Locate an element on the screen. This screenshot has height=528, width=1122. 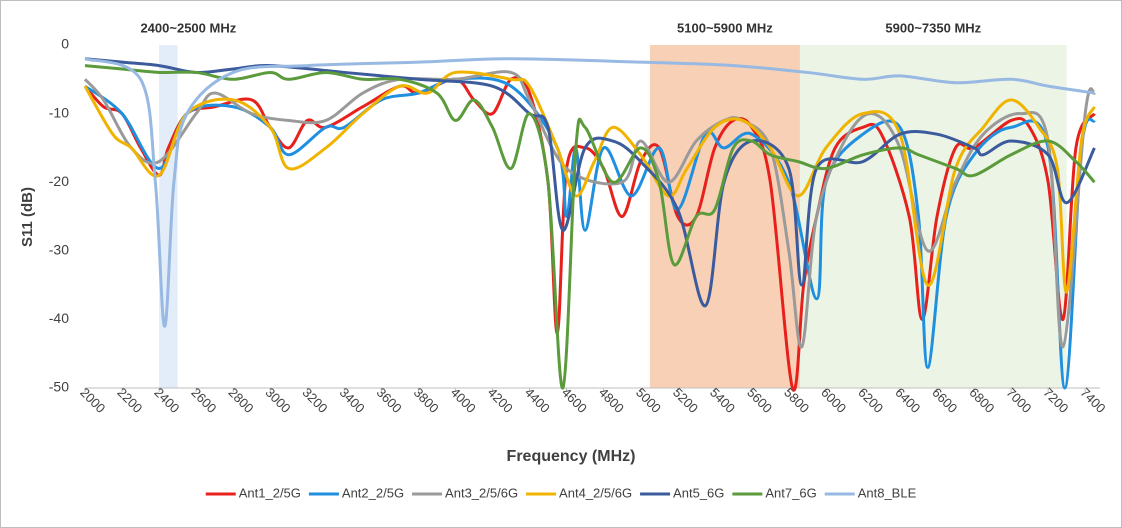
y-tick-label: -20 is located at coordinates (59, 181).